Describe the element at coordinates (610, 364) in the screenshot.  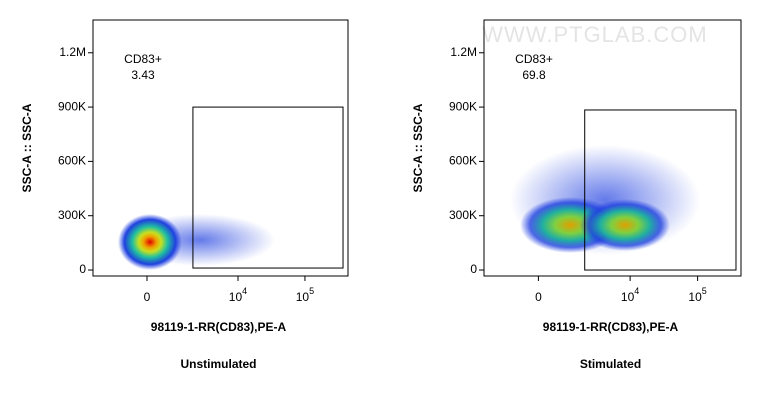
I see `caption: Stimulated` at that location.